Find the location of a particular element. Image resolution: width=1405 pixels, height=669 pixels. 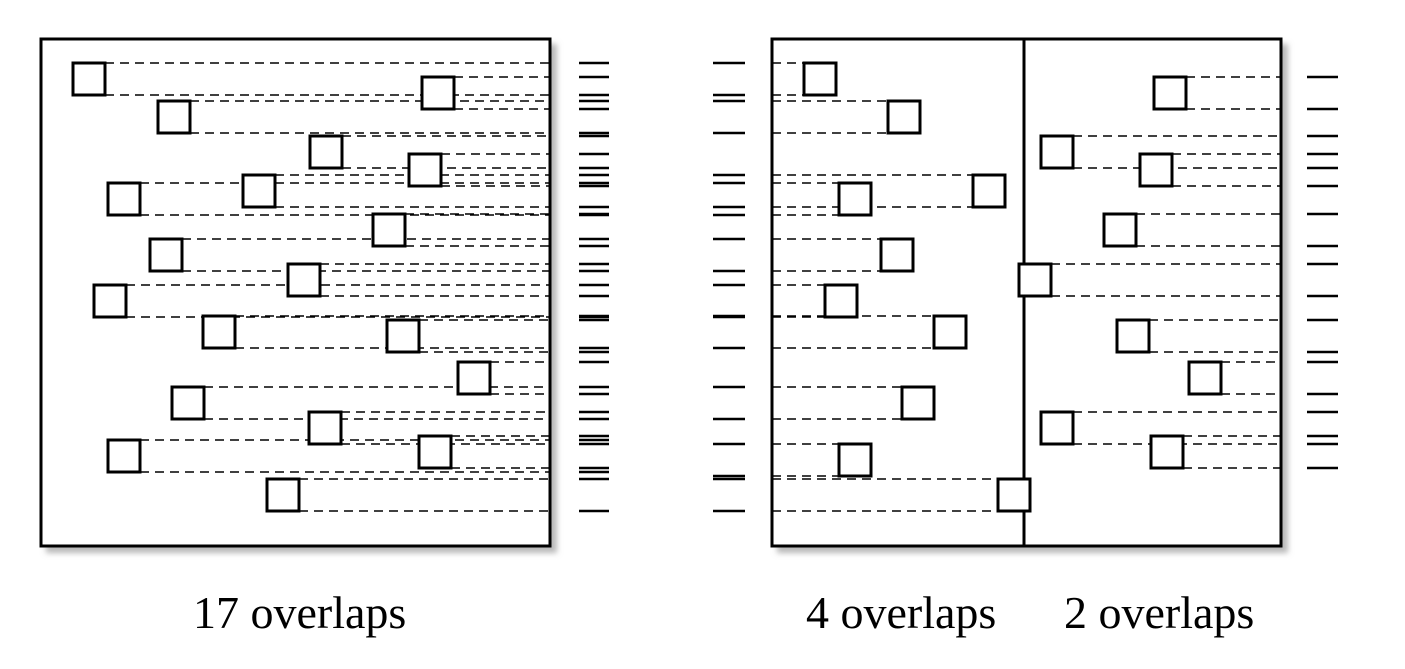

caption-right: 2 overlaps is located at coordinates (1159, 612).